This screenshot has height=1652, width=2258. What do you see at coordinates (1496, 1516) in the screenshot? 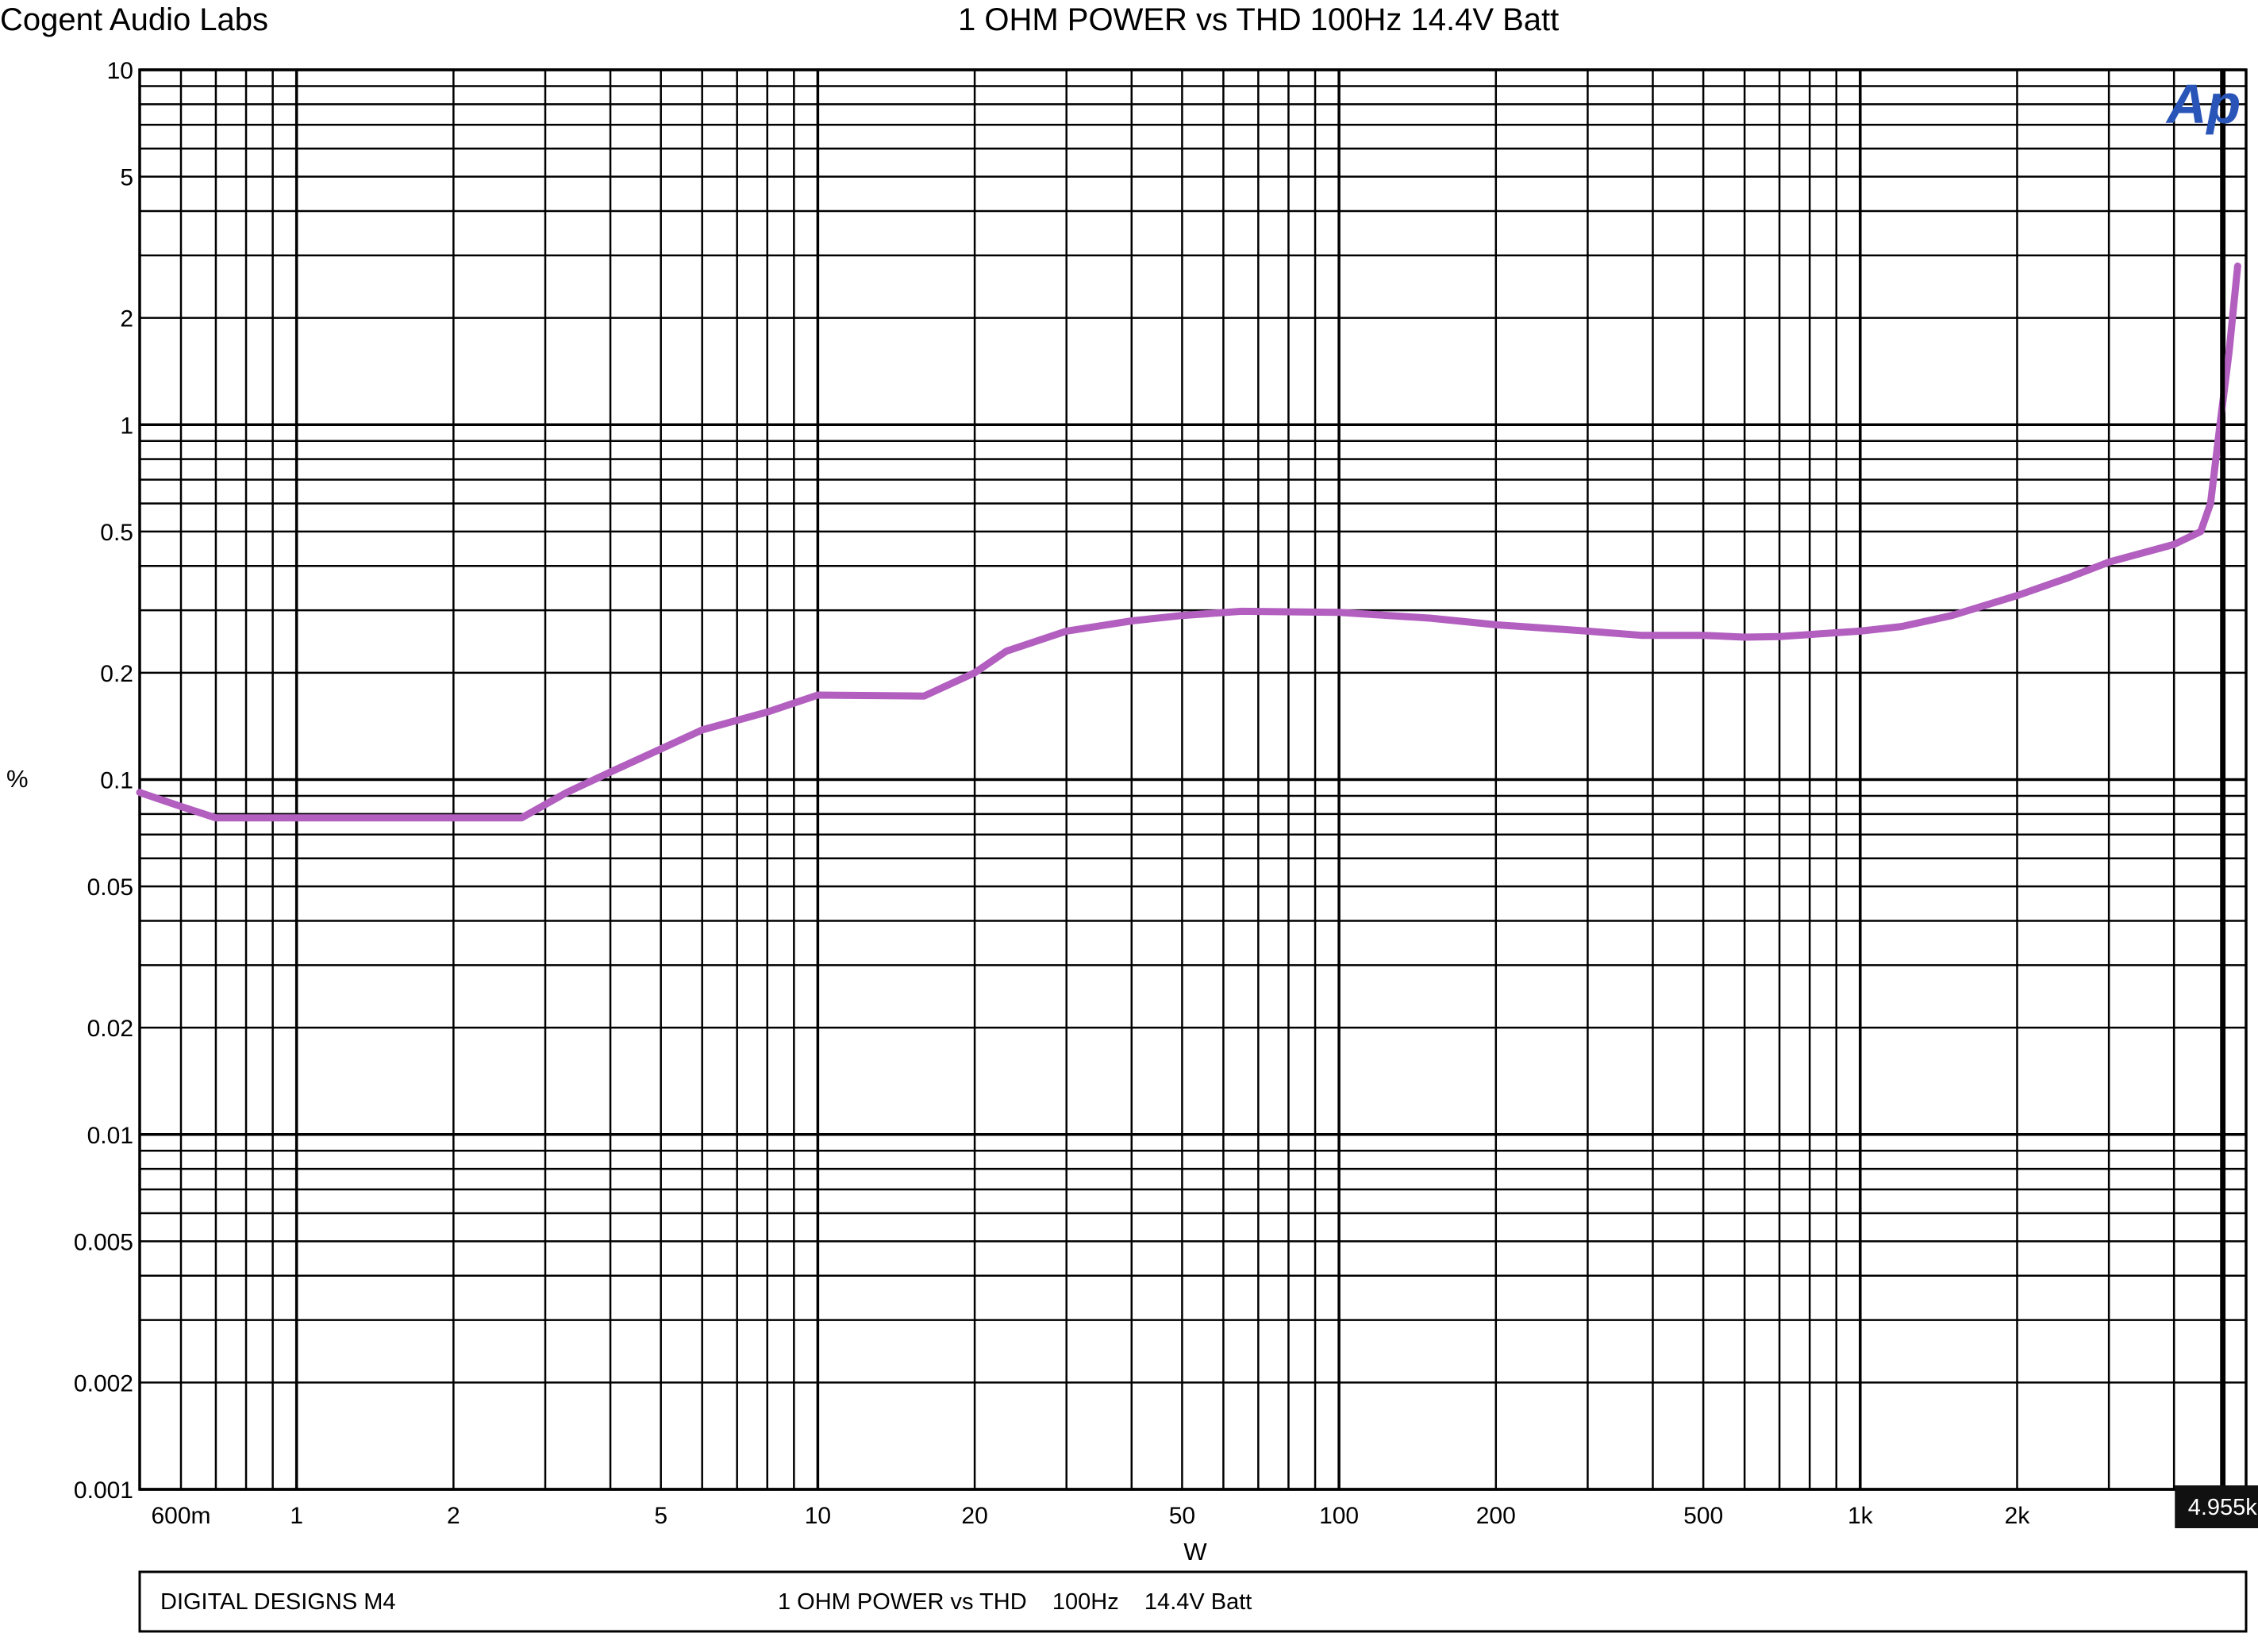
I see `x-tick-label: 200` at bounding box center [1496, 1516].